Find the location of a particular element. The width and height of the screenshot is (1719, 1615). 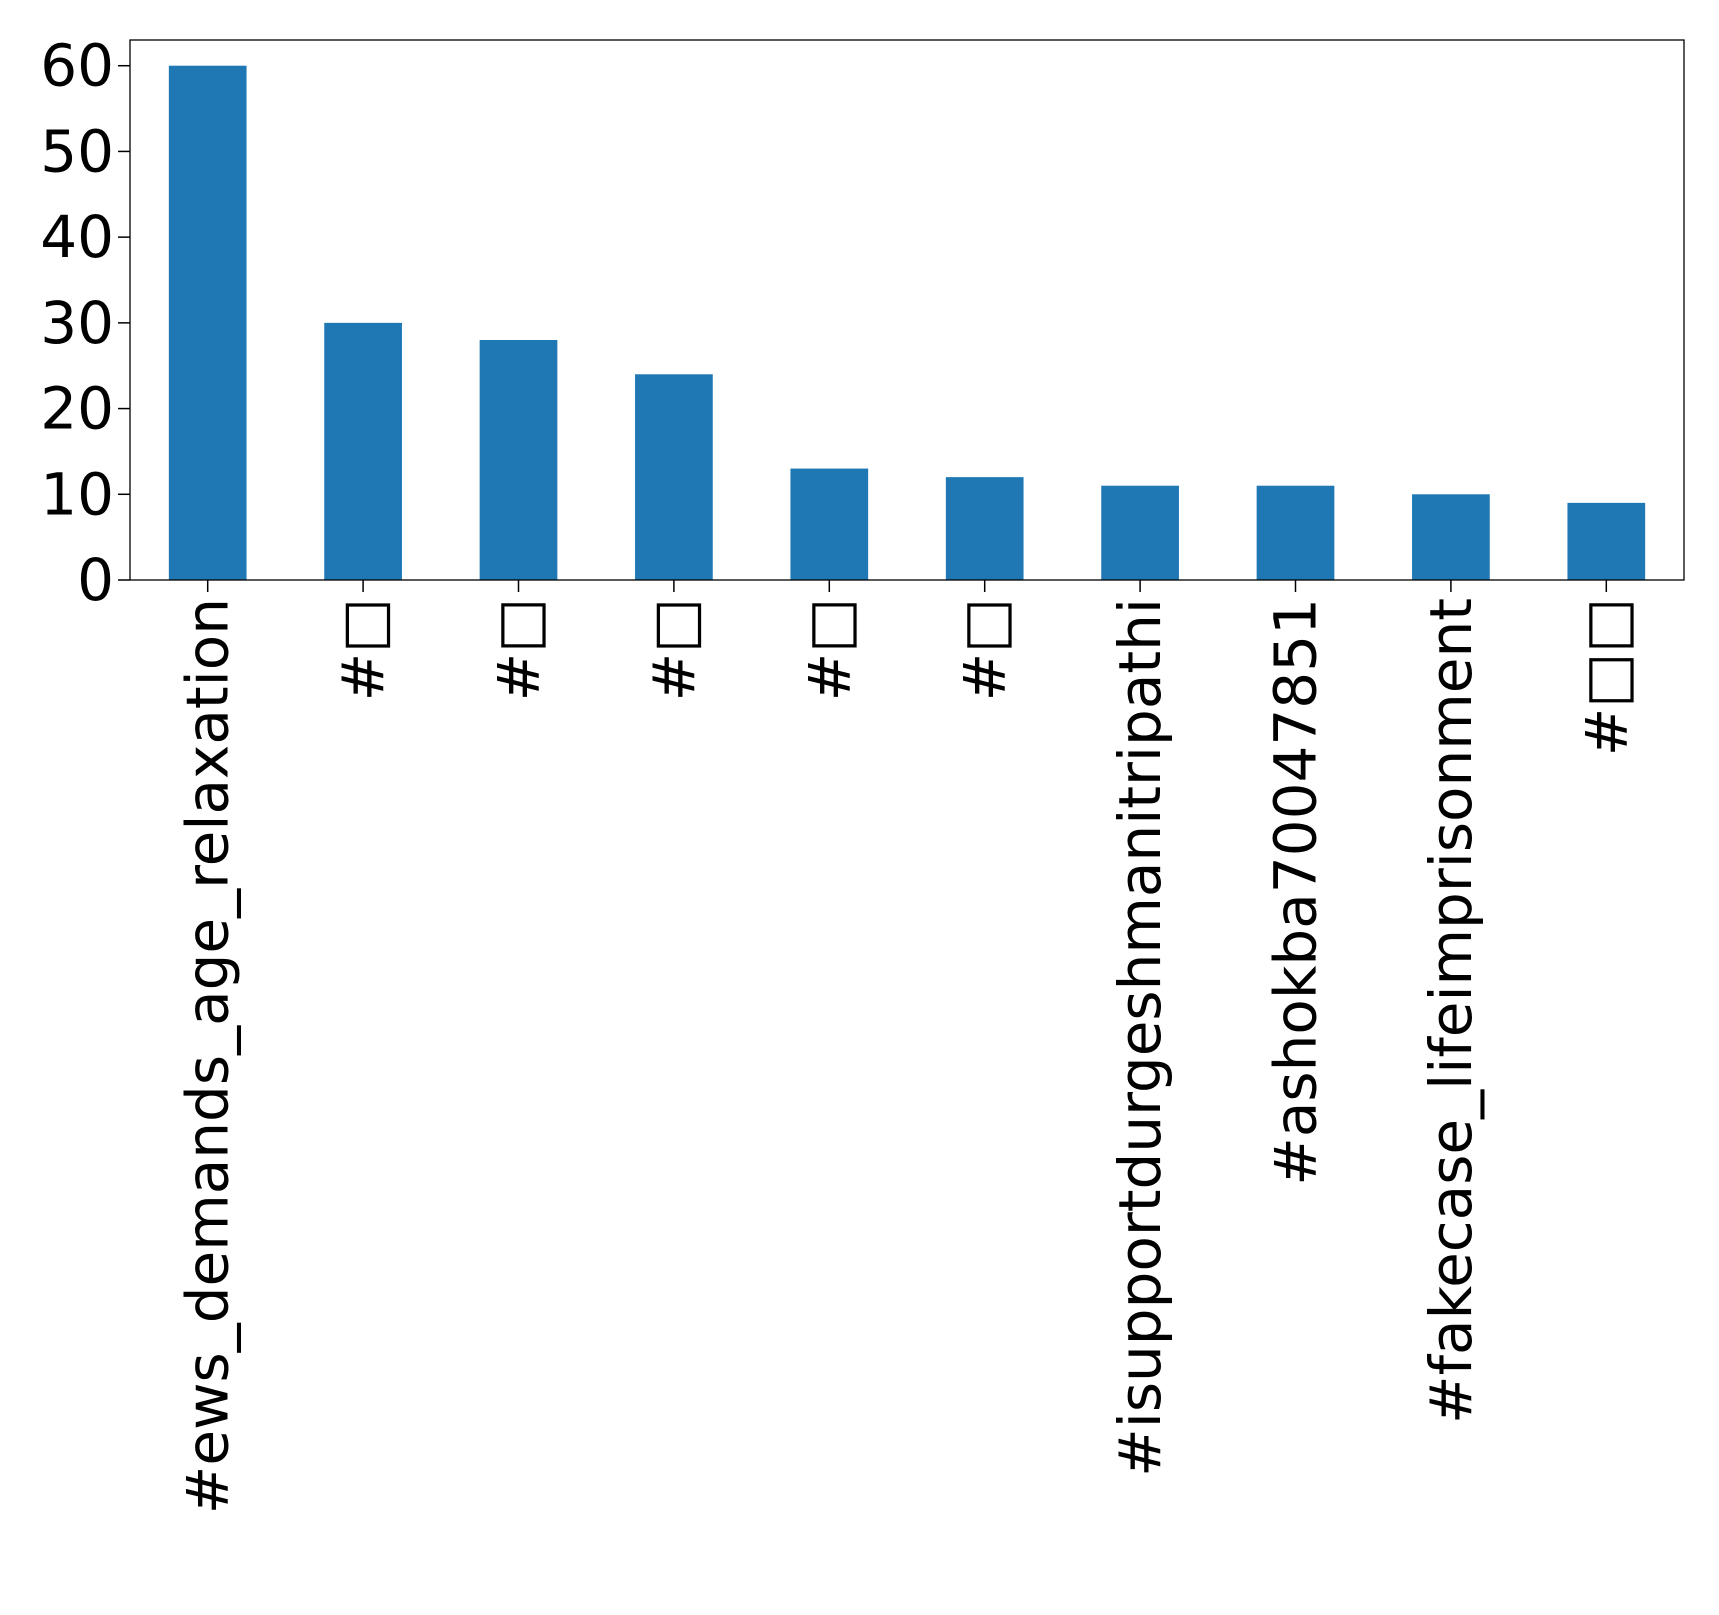

y-tick-label-5: 50 is located at coordinates (77, 151).